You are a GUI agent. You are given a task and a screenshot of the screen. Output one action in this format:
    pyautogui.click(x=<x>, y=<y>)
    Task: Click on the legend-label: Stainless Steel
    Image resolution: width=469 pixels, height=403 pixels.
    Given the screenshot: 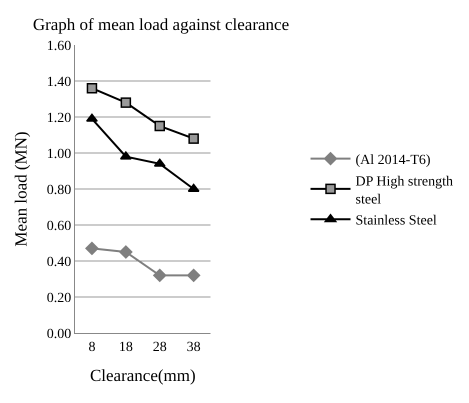 What is the action you would take?
    pyautogui.click(x=396, y=221)
    